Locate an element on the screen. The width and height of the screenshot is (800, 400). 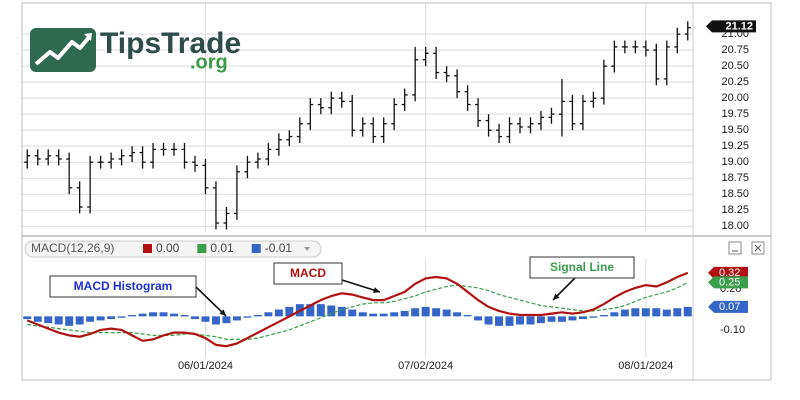
y-tick-label: 20.75 is located at coordinates (735, 50).